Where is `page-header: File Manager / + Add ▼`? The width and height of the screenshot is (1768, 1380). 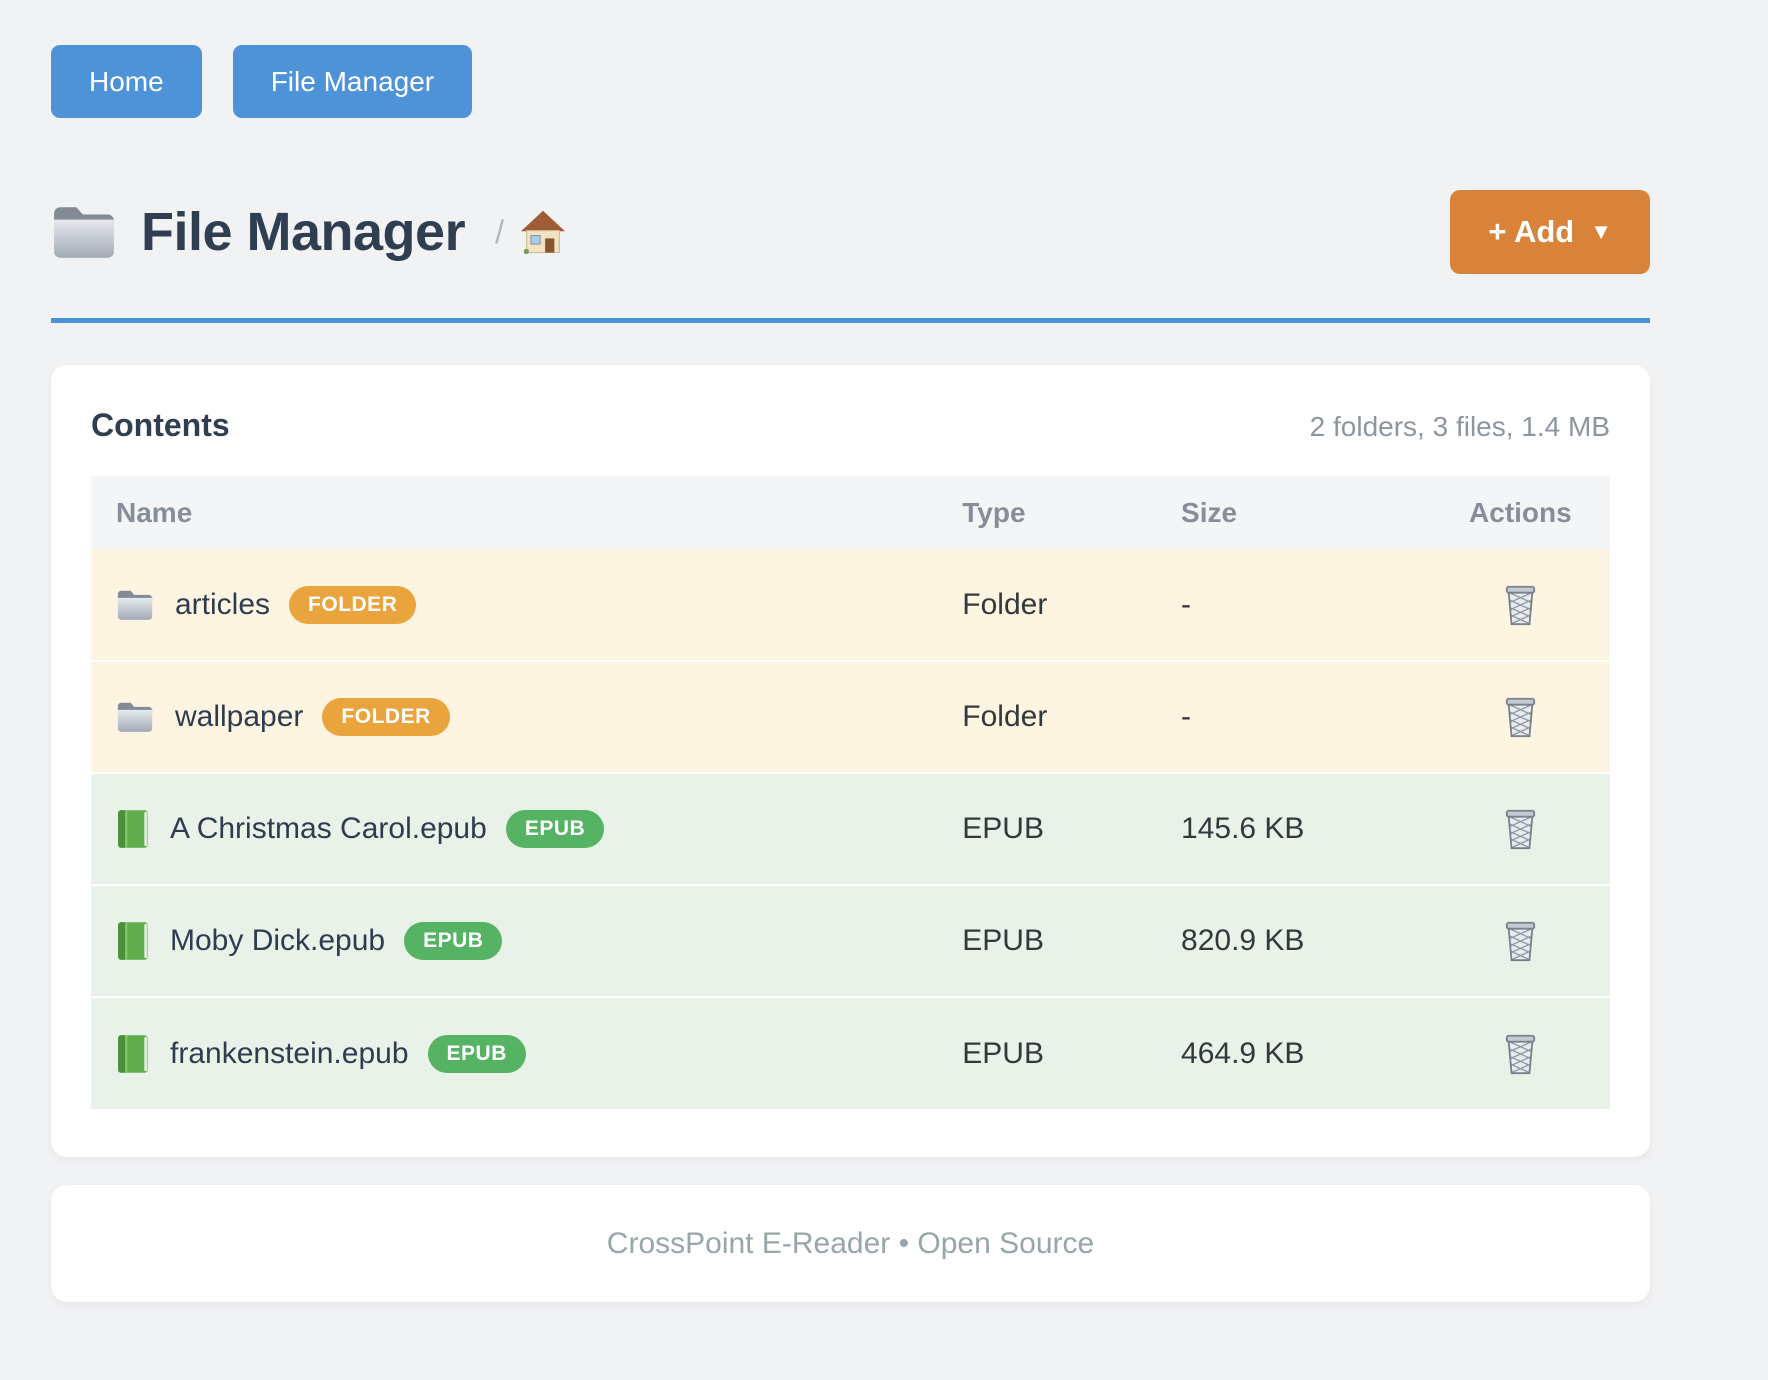 page-header: File Manager / + Add ▼ is located at coordinates (850, 232).